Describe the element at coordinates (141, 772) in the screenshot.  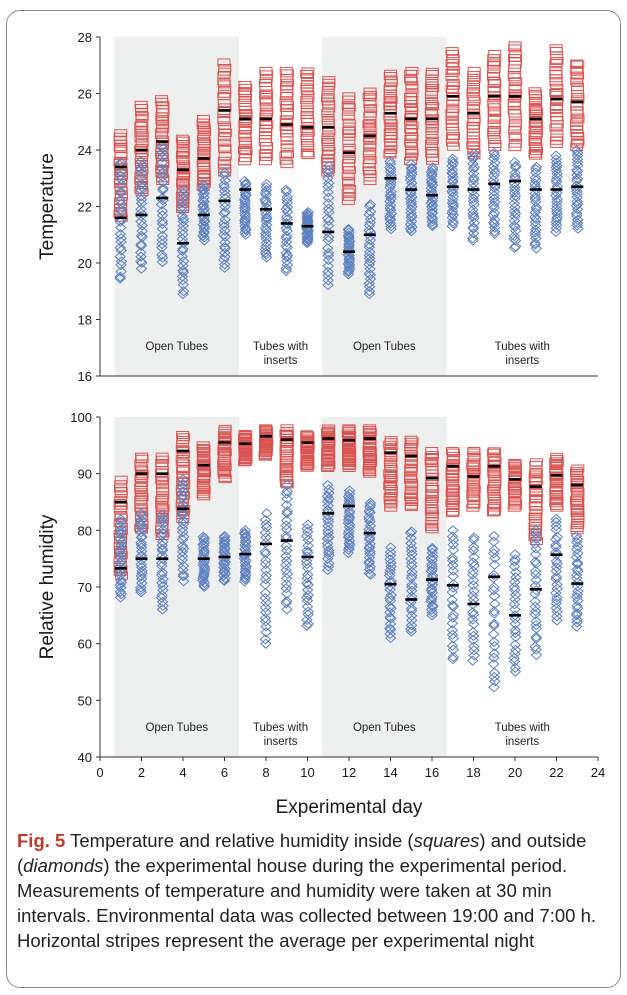
I see `x-tick-label: 2` at that location.